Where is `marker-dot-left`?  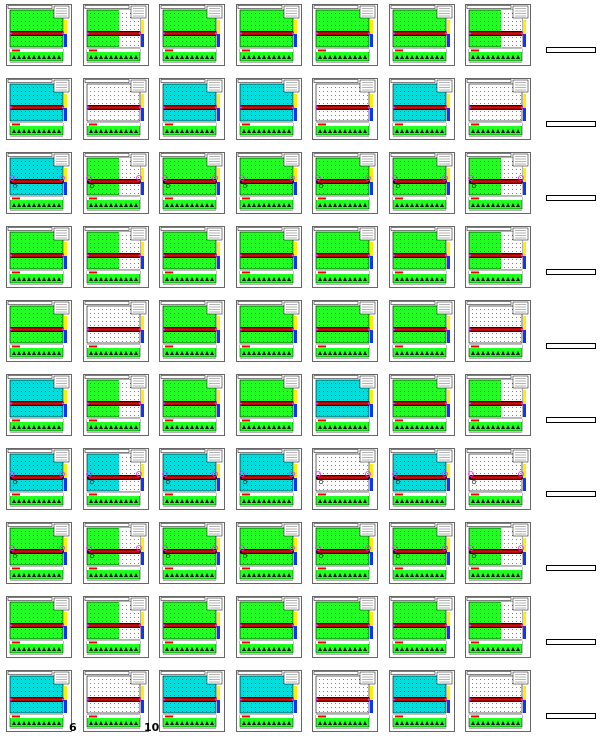
marker-dot-left is located at coordinates (470, 255).